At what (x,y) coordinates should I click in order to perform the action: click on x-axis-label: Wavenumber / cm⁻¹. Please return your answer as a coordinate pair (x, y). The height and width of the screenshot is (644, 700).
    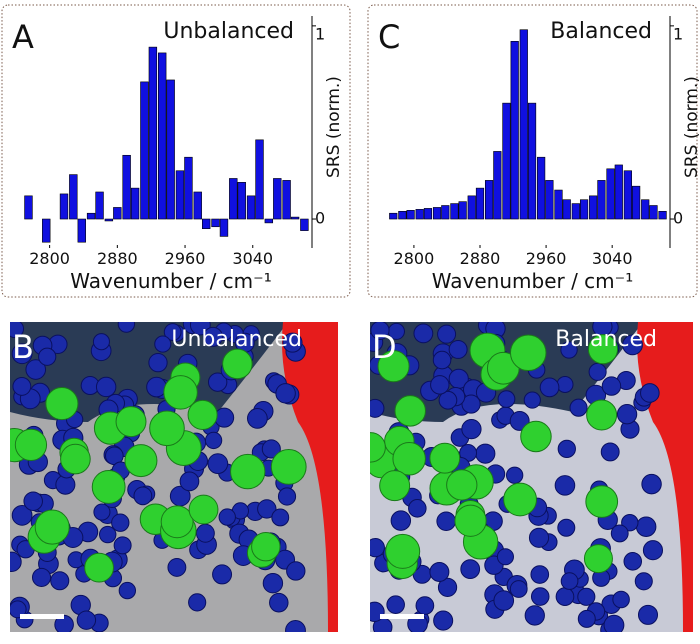
    Looking at the image, I should click on (532, 281).